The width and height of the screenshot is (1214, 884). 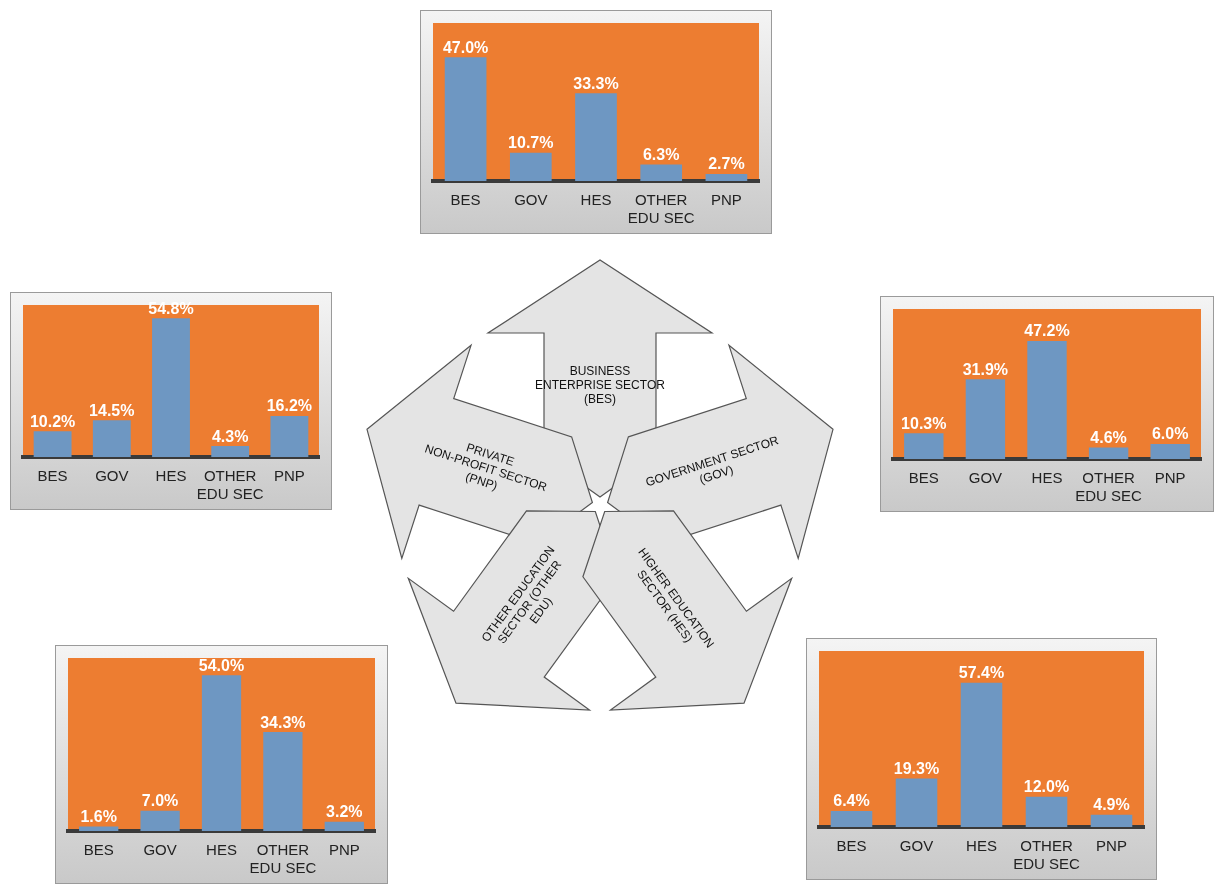 I want to click on data-label: 14.5%, so click(x=112, y=410).